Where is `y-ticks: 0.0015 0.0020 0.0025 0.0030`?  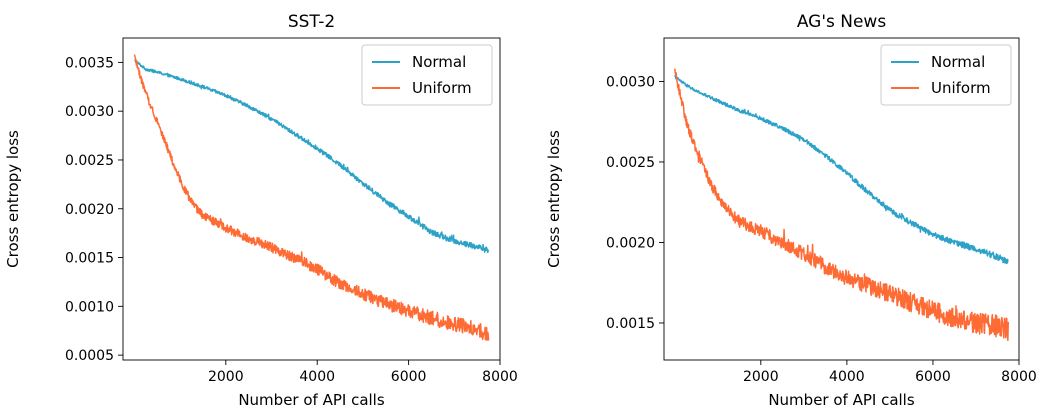
y-ticks: 0.0015 0.0020 0.0025 0.0030 is located at coordinates (635, 203).